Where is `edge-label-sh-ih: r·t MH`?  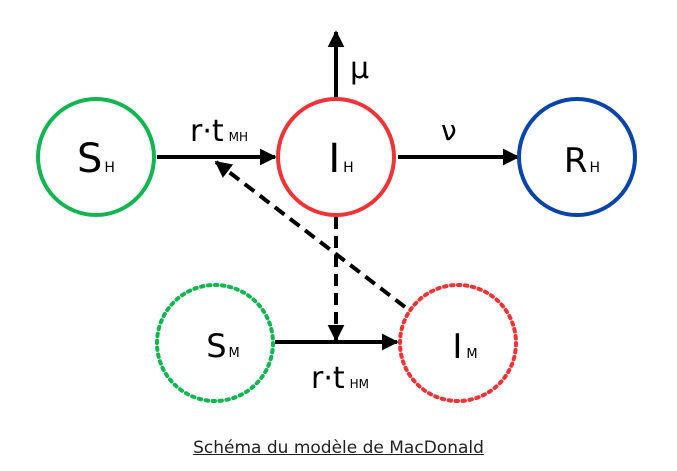 edge-label-sh-ih: r·t MH is located at coordinates (219, 131).